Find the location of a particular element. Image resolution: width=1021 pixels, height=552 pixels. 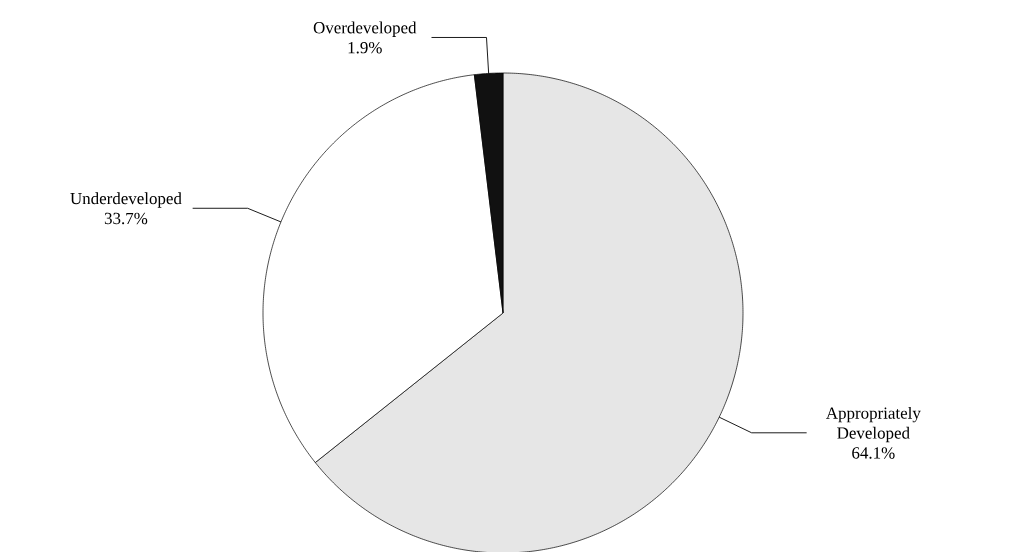

slice-label: Appropriately Developed is located at coordinates (873, 424).